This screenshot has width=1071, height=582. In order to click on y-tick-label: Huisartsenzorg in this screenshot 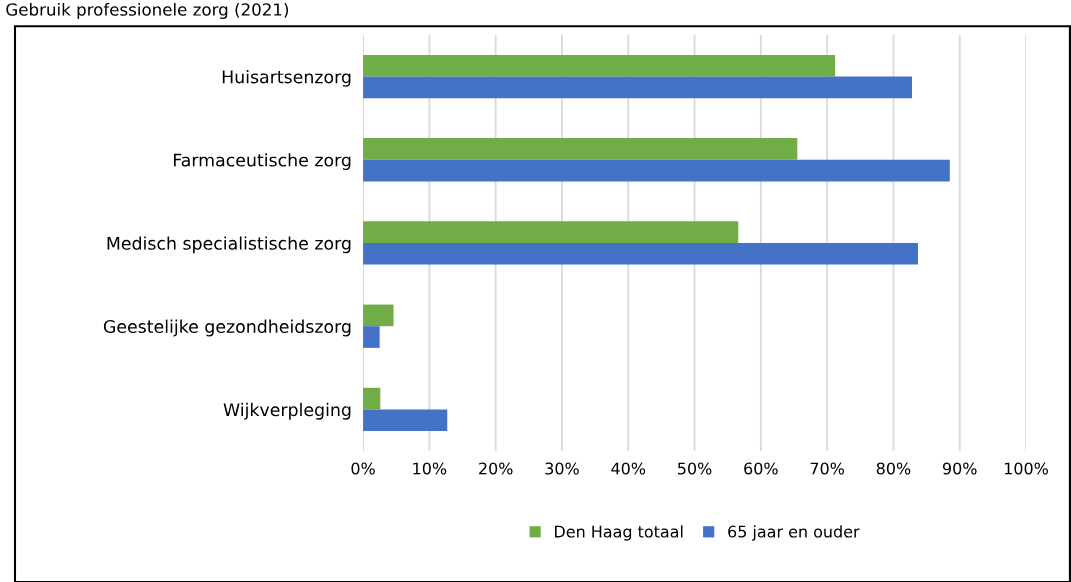, I will do `click(286, 78)`.